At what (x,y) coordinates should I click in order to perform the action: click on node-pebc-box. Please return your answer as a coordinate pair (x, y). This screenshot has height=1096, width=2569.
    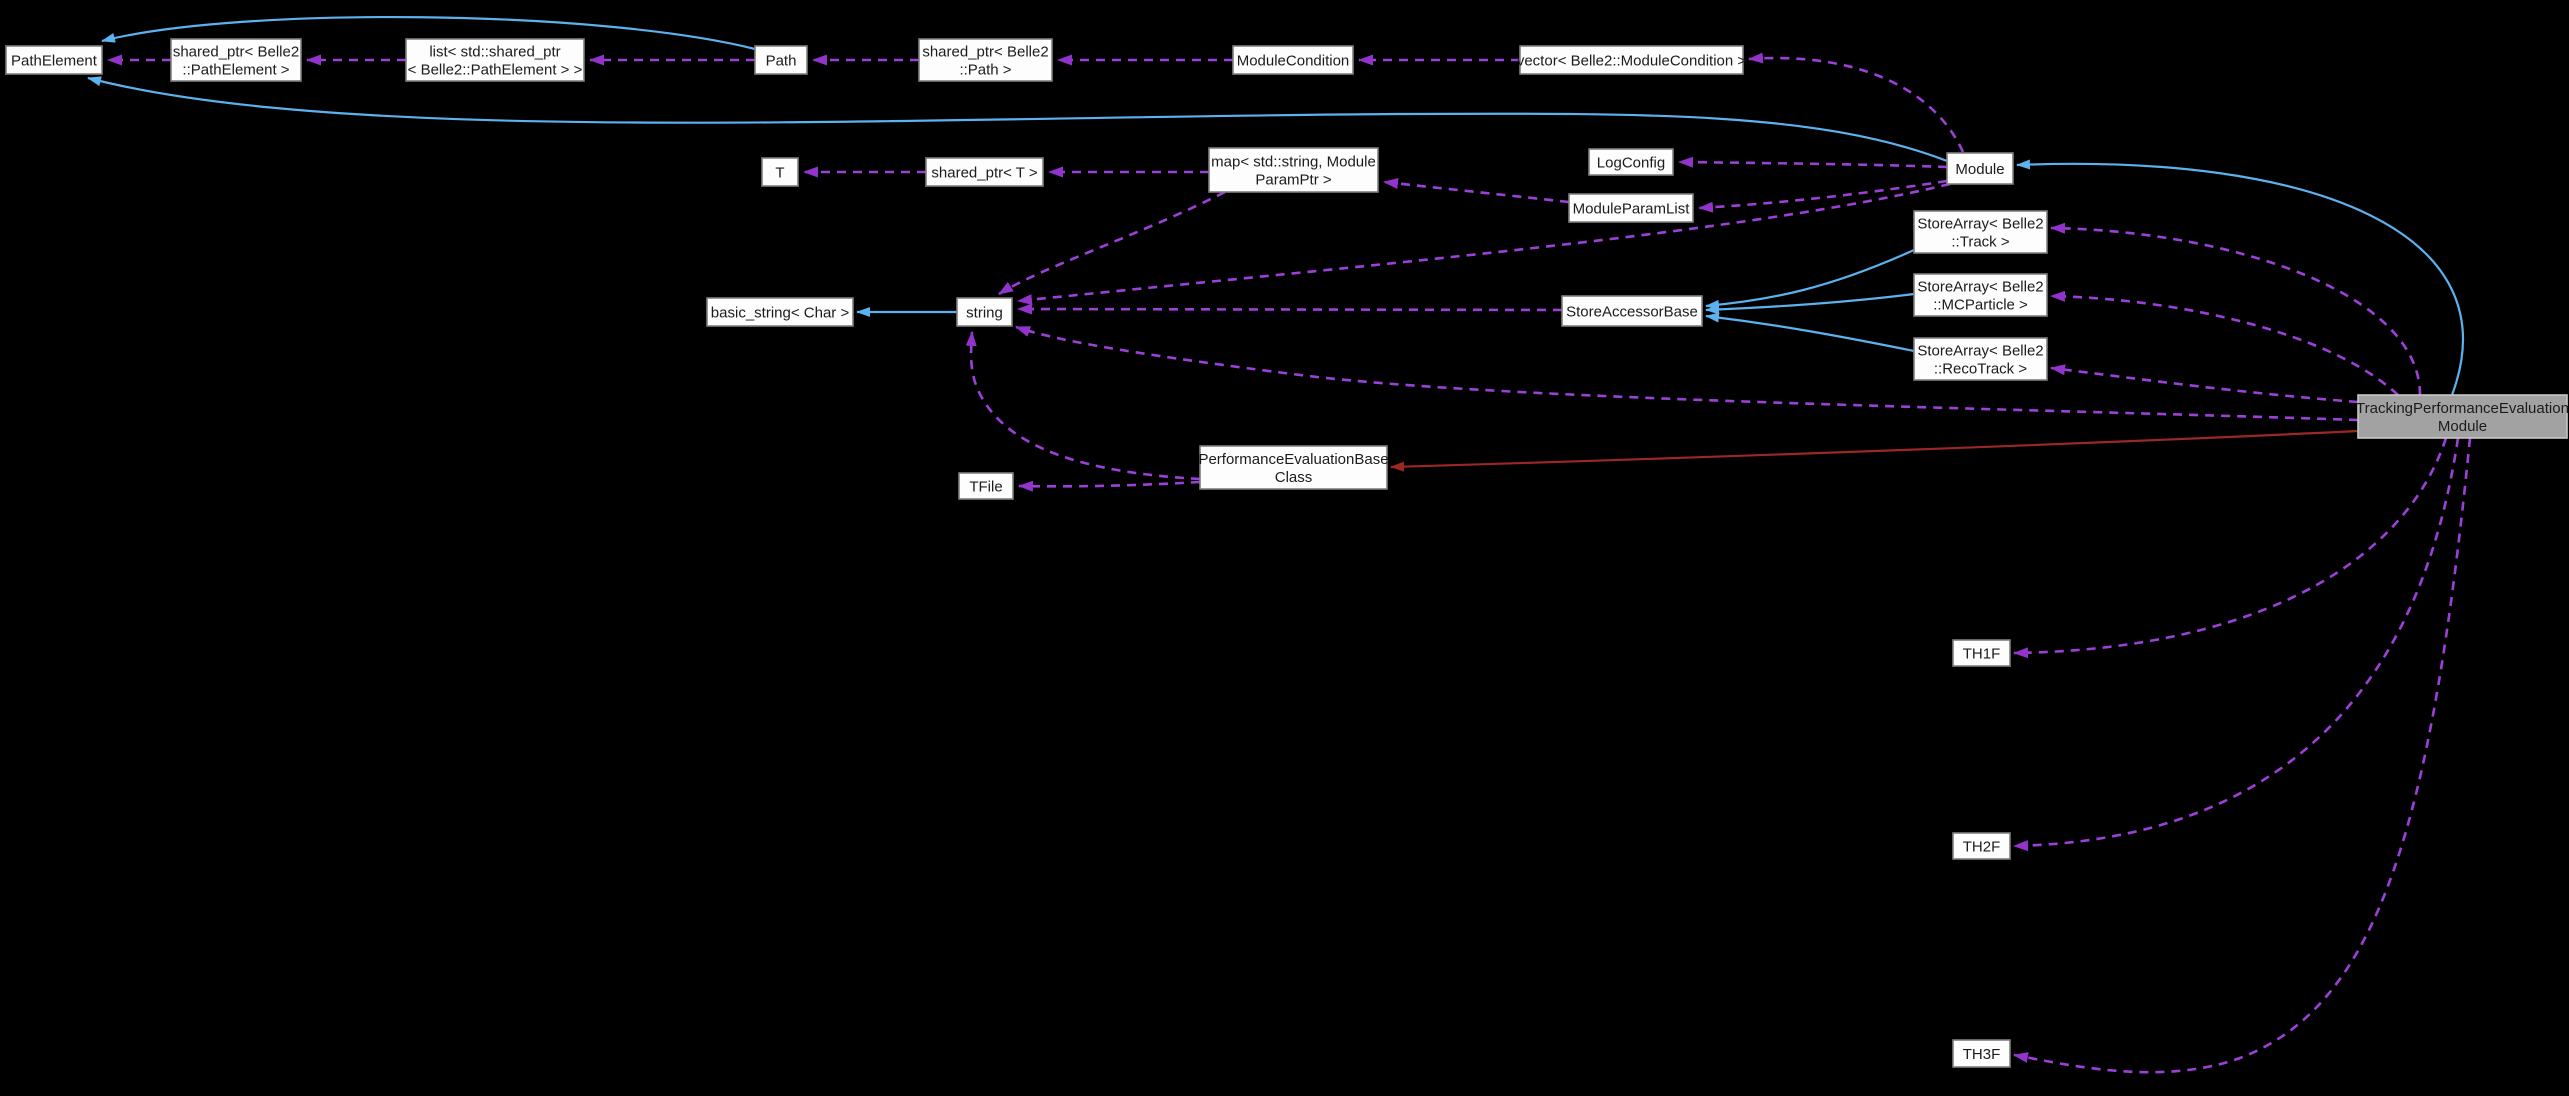
    Looking at the image, I should click on (1293, 467).